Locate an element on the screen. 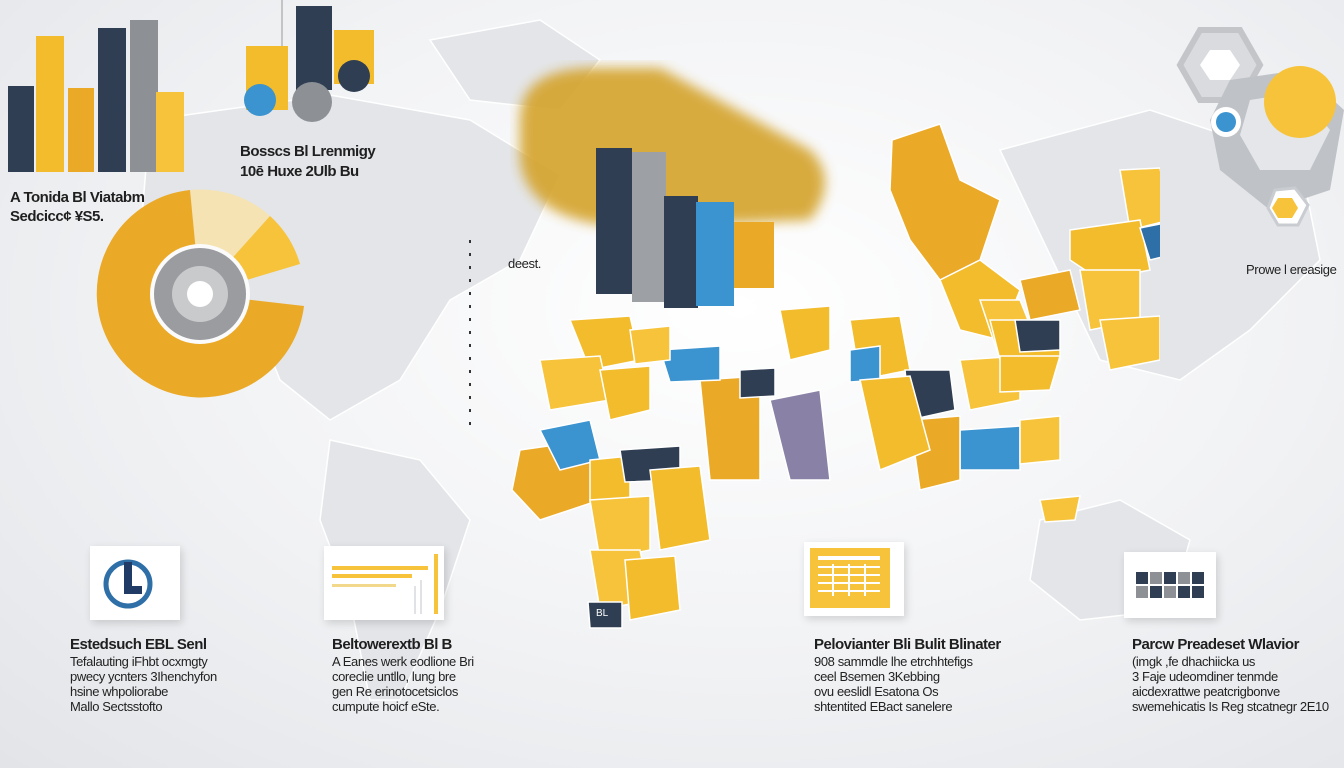 The image size is (1344, 768). bar-card-icon is located at coordinates (385, 584).